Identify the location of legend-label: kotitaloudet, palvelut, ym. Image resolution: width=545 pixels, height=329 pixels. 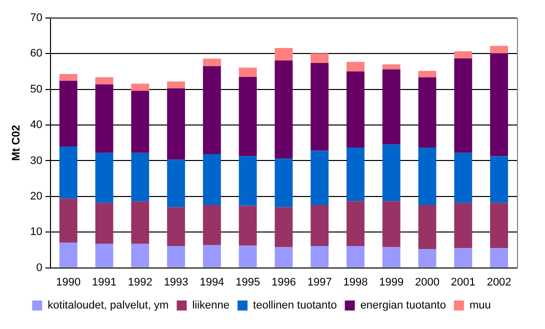
(108, 306).